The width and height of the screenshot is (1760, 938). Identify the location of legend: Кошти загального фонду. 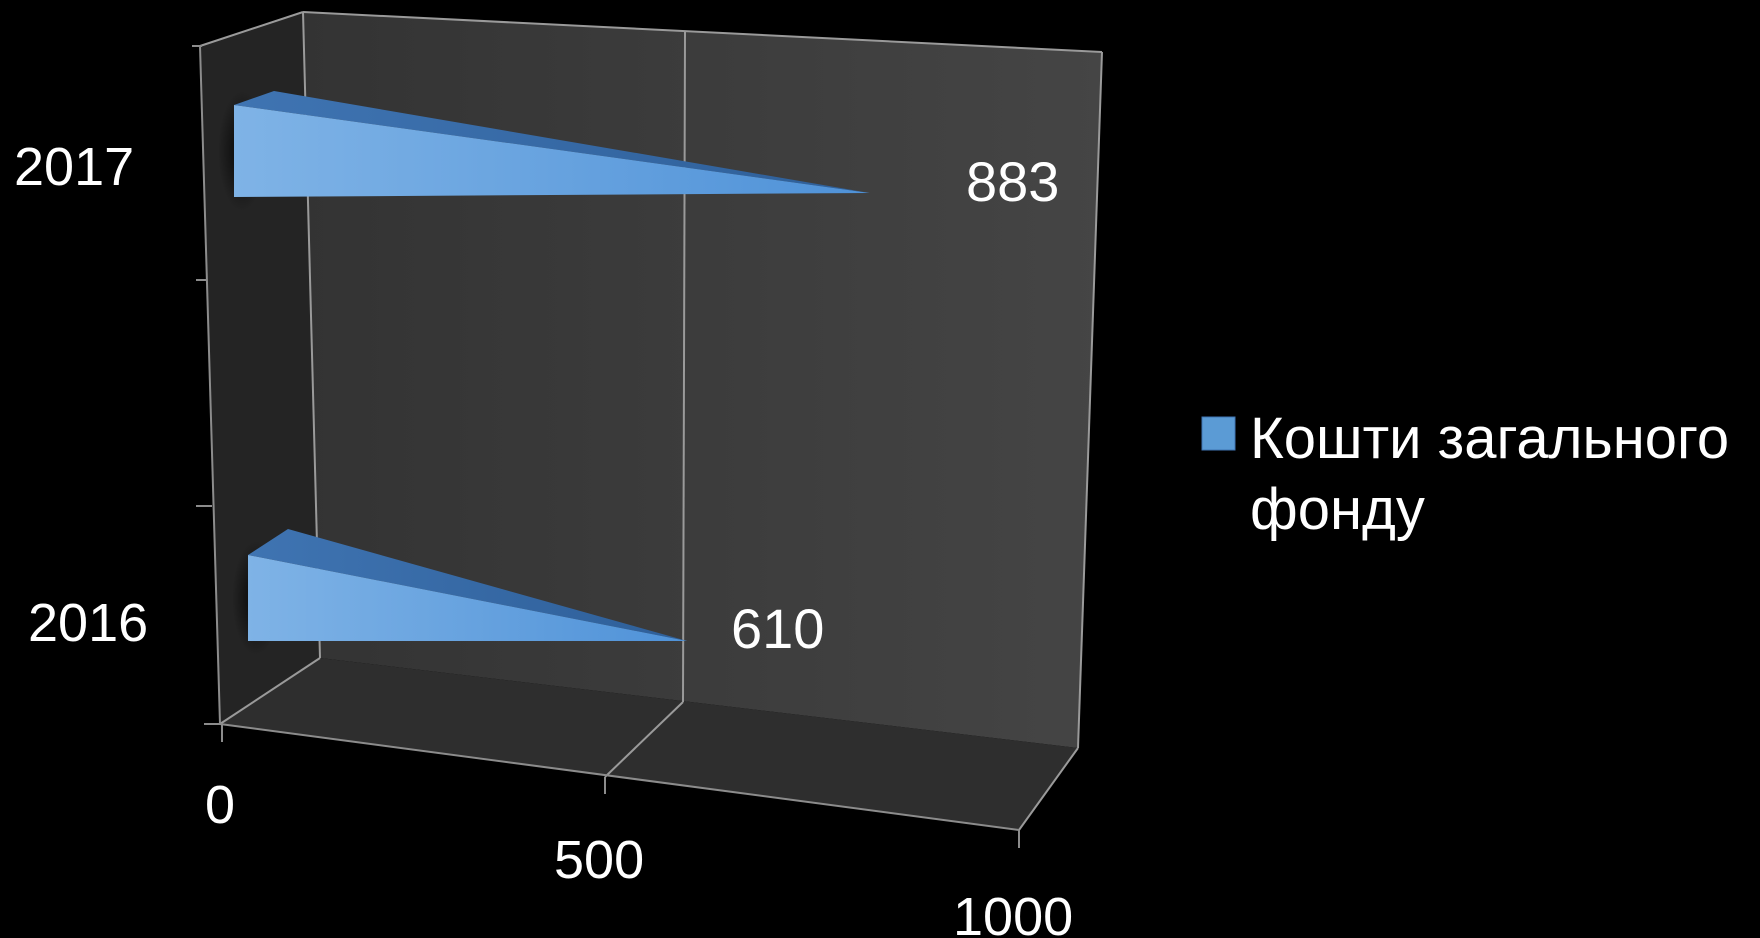
(1465, 474).